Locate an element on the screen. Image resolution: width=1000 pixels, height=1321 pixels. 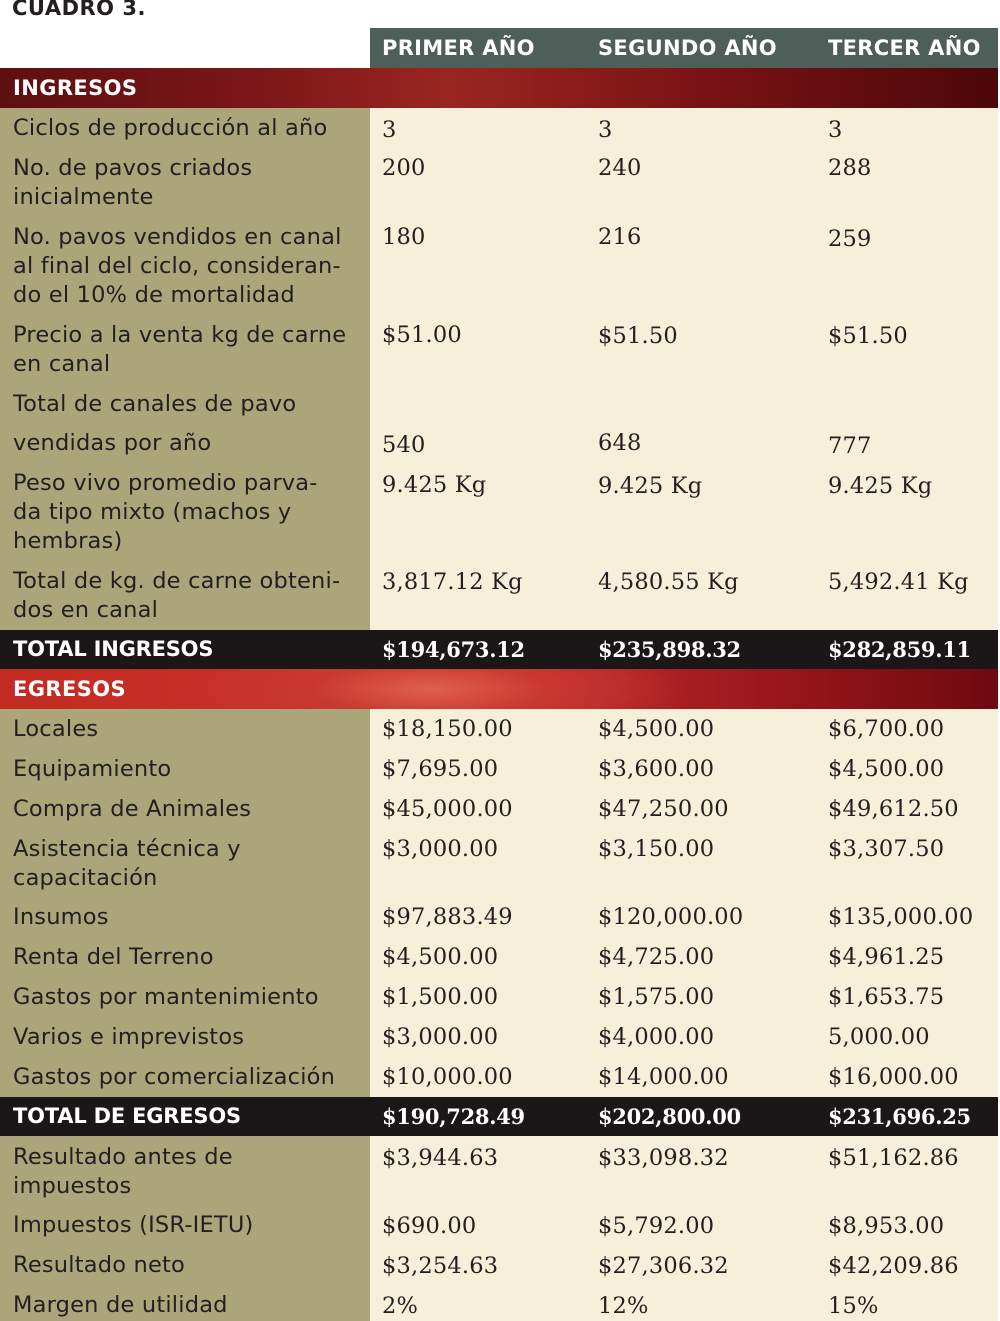
row-value-year2: $4,500.00 is located at coordinates (656, 729).